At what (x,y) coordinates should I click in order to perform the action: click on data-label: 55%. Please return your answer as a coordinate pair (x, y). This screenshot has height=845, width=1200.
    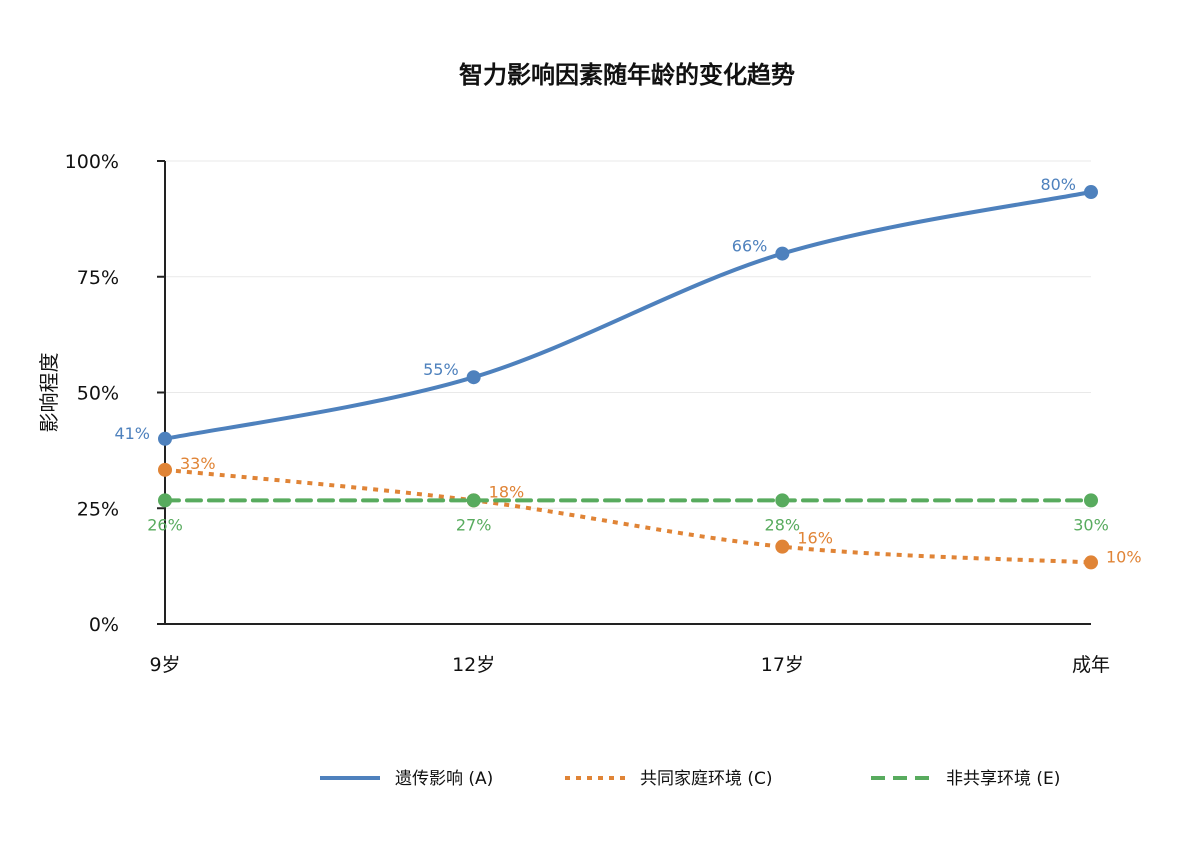
    Looking at the image, I should click on (441, 369).